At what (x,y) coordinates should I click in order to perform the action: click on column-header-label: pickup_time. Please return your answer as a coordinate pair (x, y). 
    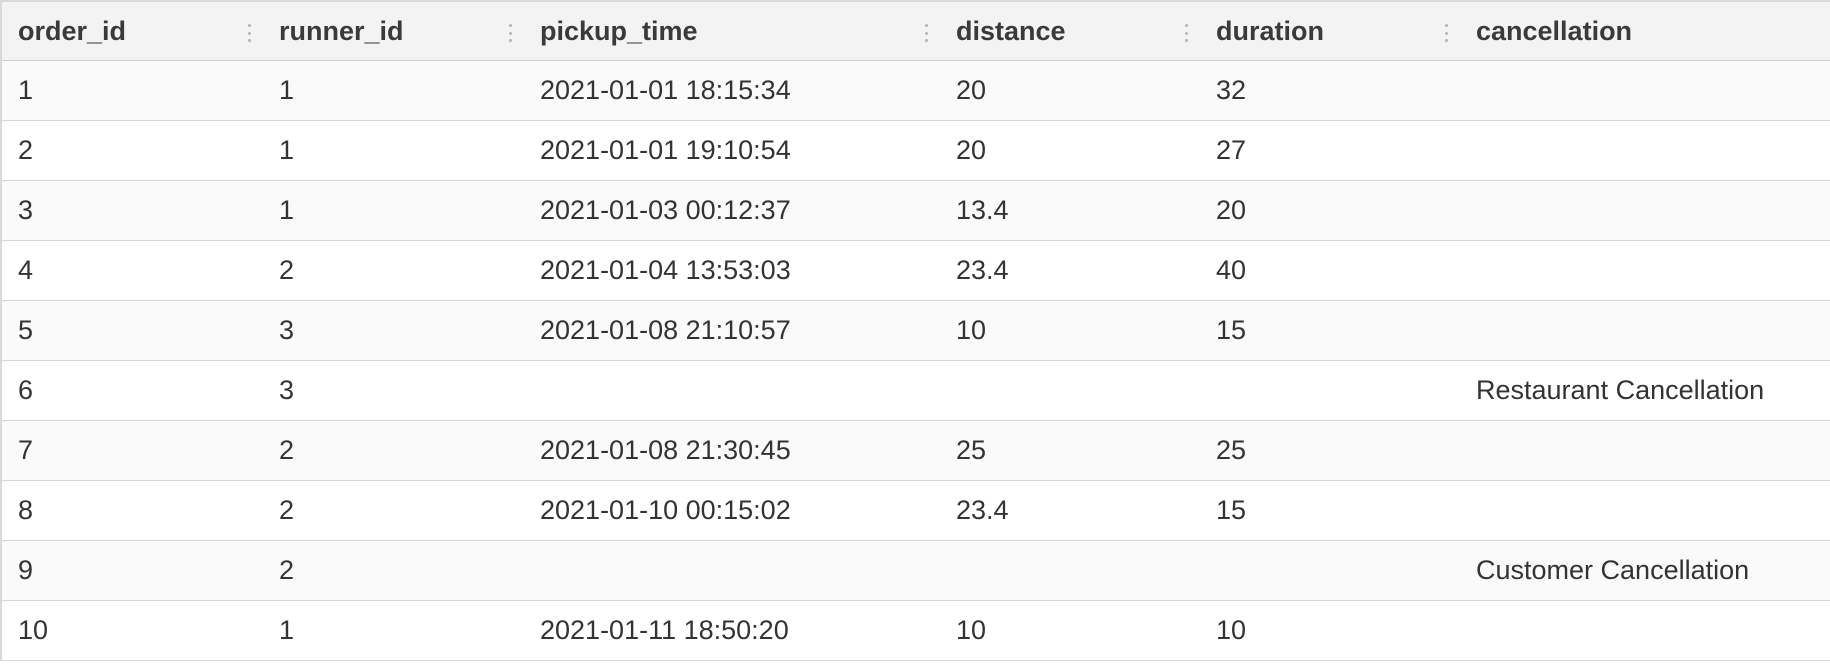
    Looking at the image, I should click on (619, 30).